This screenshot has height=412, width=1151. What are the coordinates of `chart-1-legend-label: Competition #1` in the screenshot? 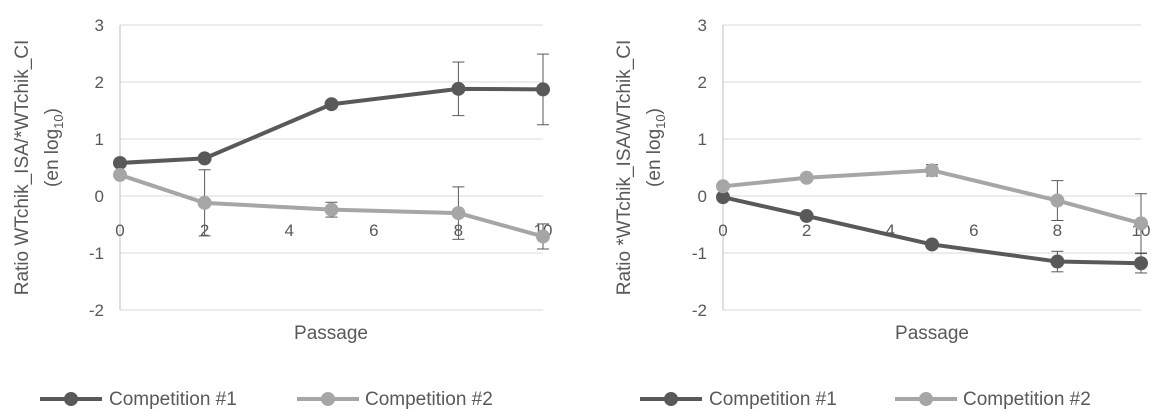 It's located at (773, 399).